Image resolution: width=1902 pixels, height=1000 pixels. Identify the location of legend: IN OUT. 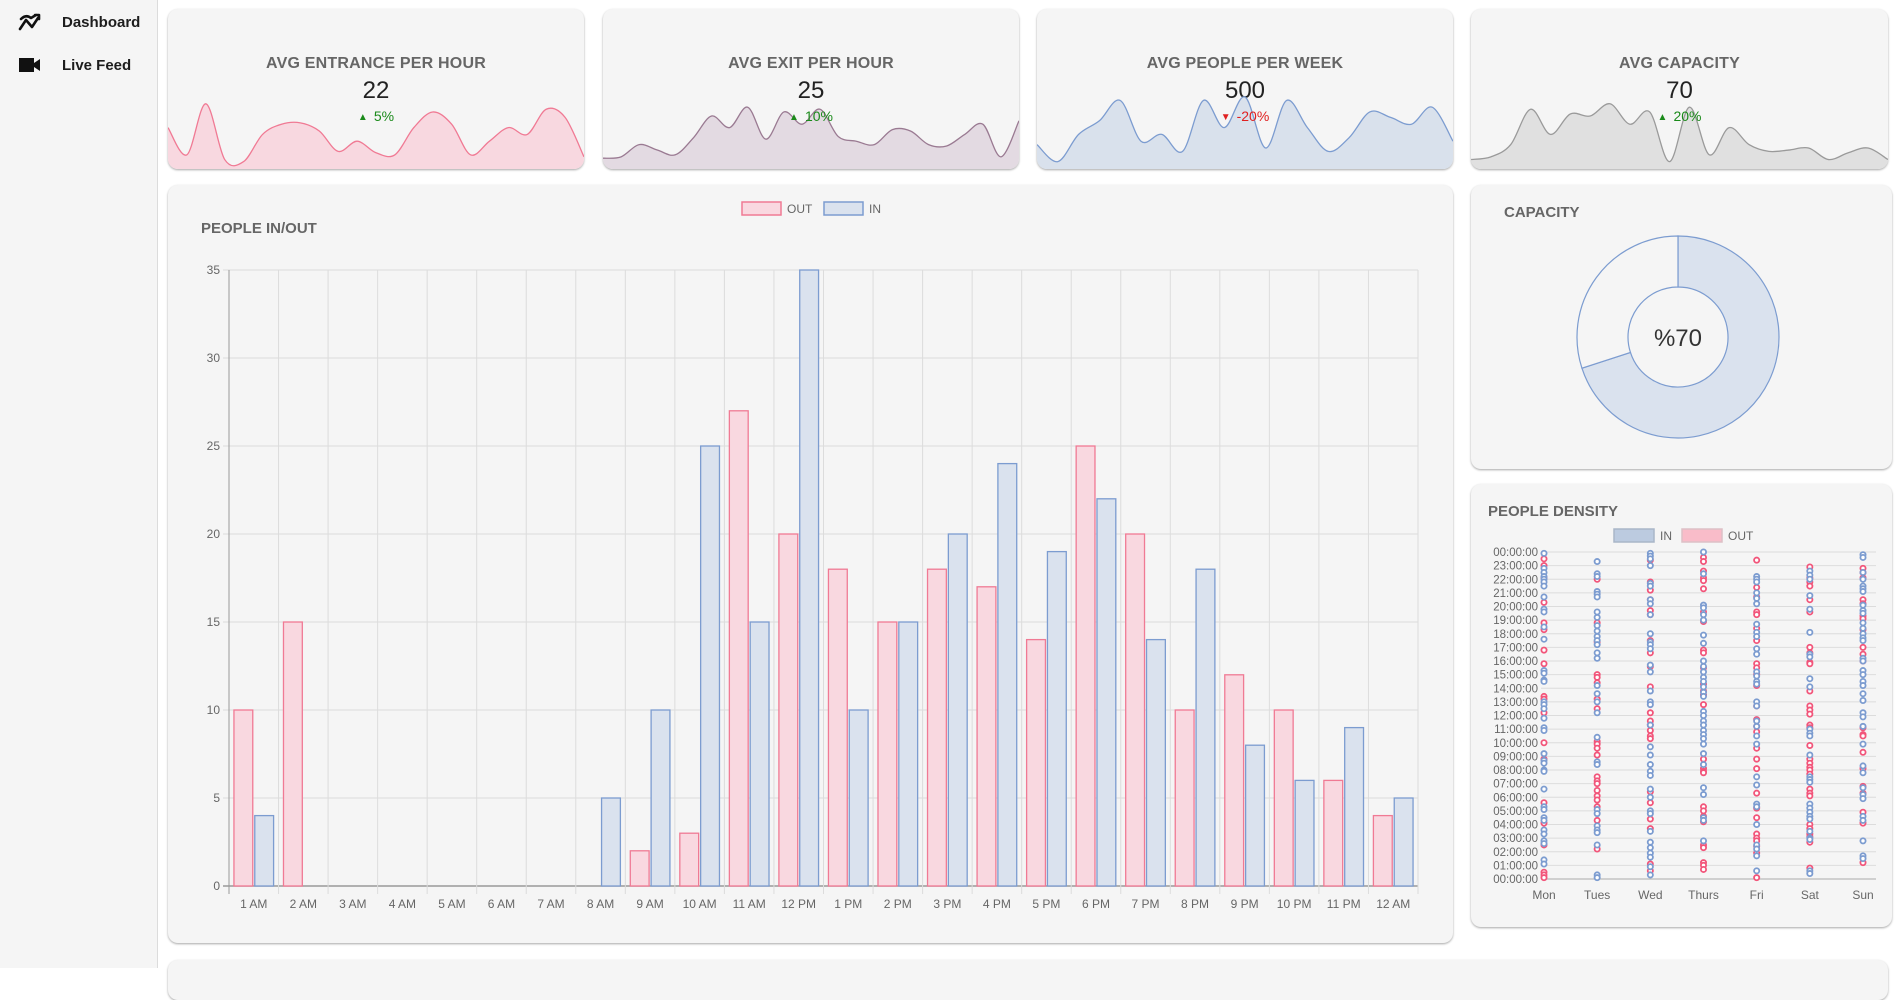
(1683, 535).